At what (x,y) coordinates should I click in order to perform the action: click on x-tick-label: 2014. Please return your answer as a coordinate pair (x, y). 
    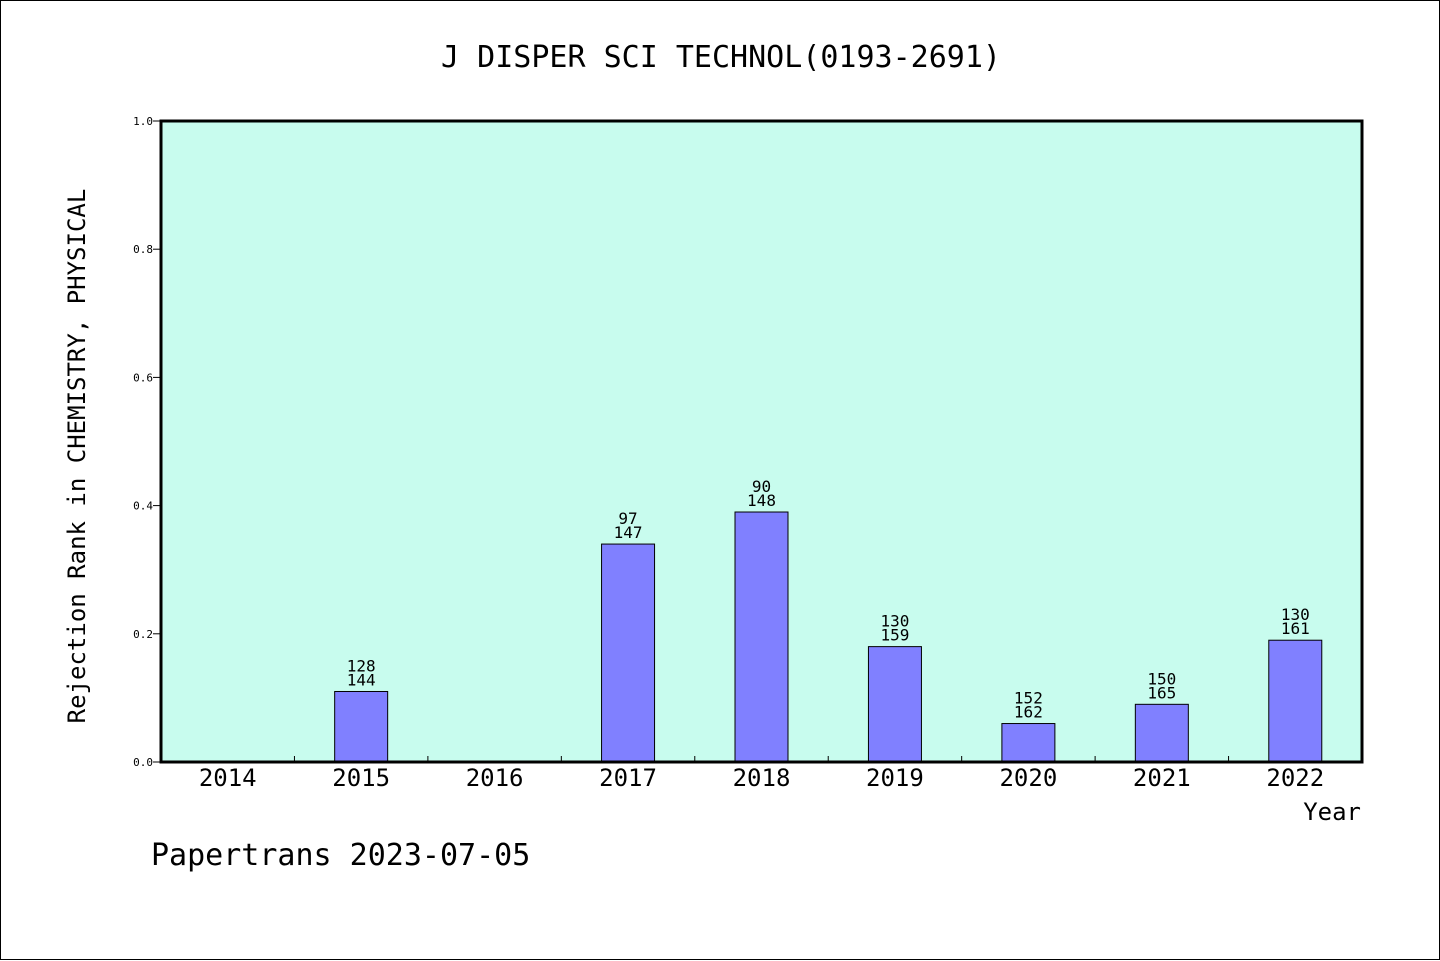
    Looking at the image, I should click on (228, 778).